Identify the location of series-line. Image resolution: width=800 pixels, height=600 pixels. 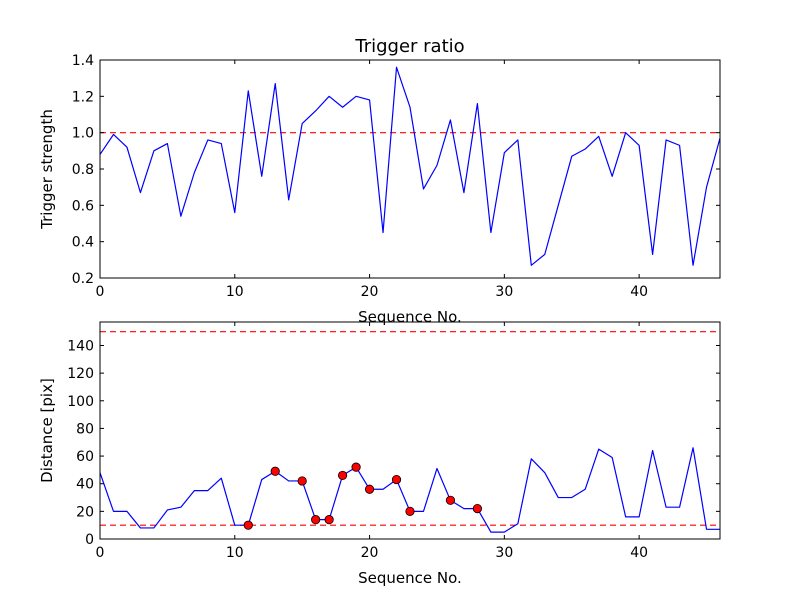
(409, 490).